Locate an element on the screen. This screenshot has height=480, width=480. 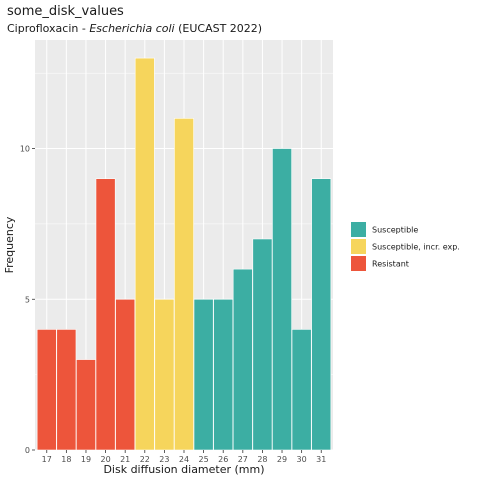
x-tick-label: 26 is located at coordinates (223, 459).